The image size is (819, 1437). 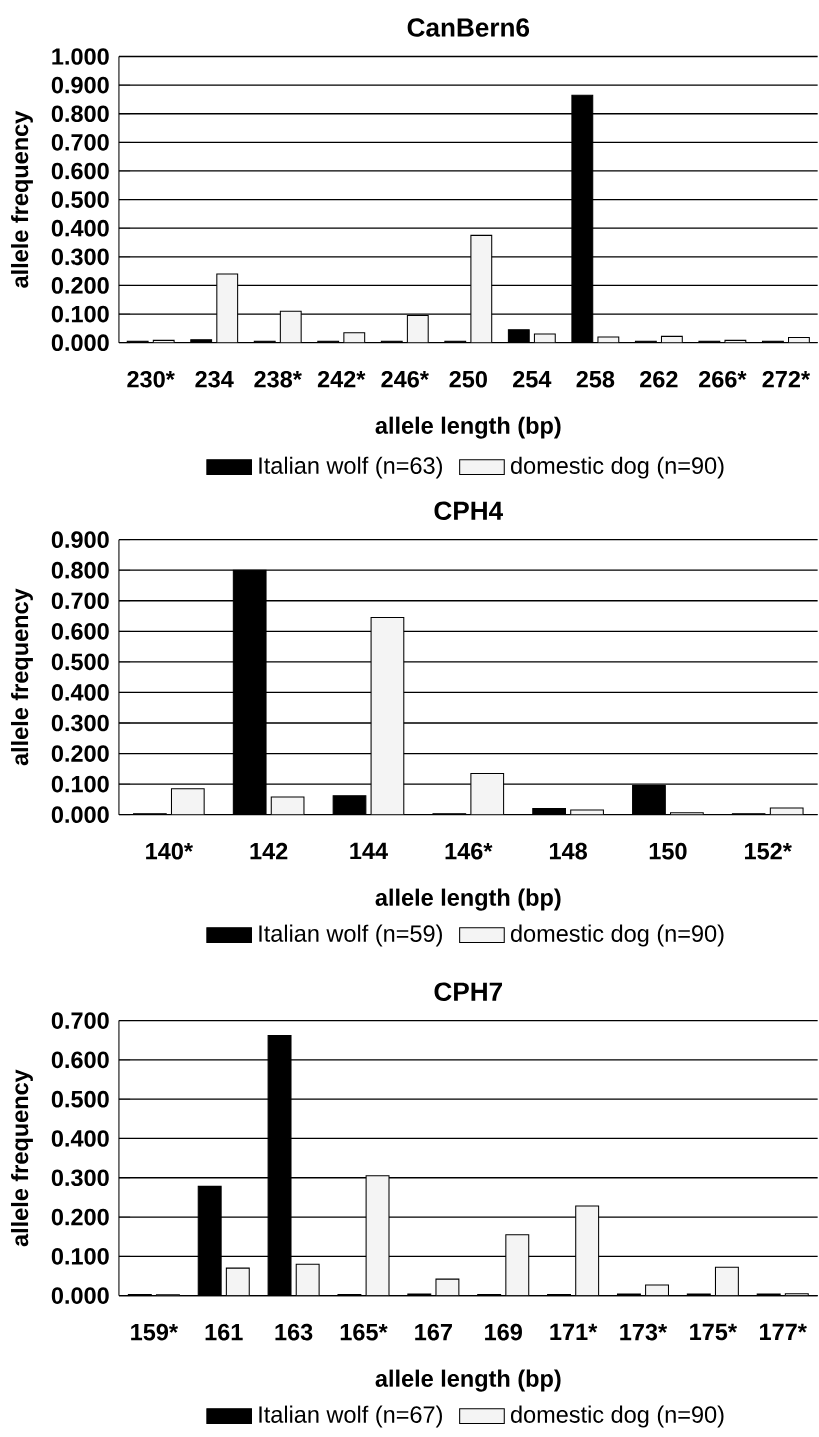 What do you see at coordinates (155, 1332) in the screenshot?
I see `x-tick-label: 159*` at bounding box center [155, 1332].